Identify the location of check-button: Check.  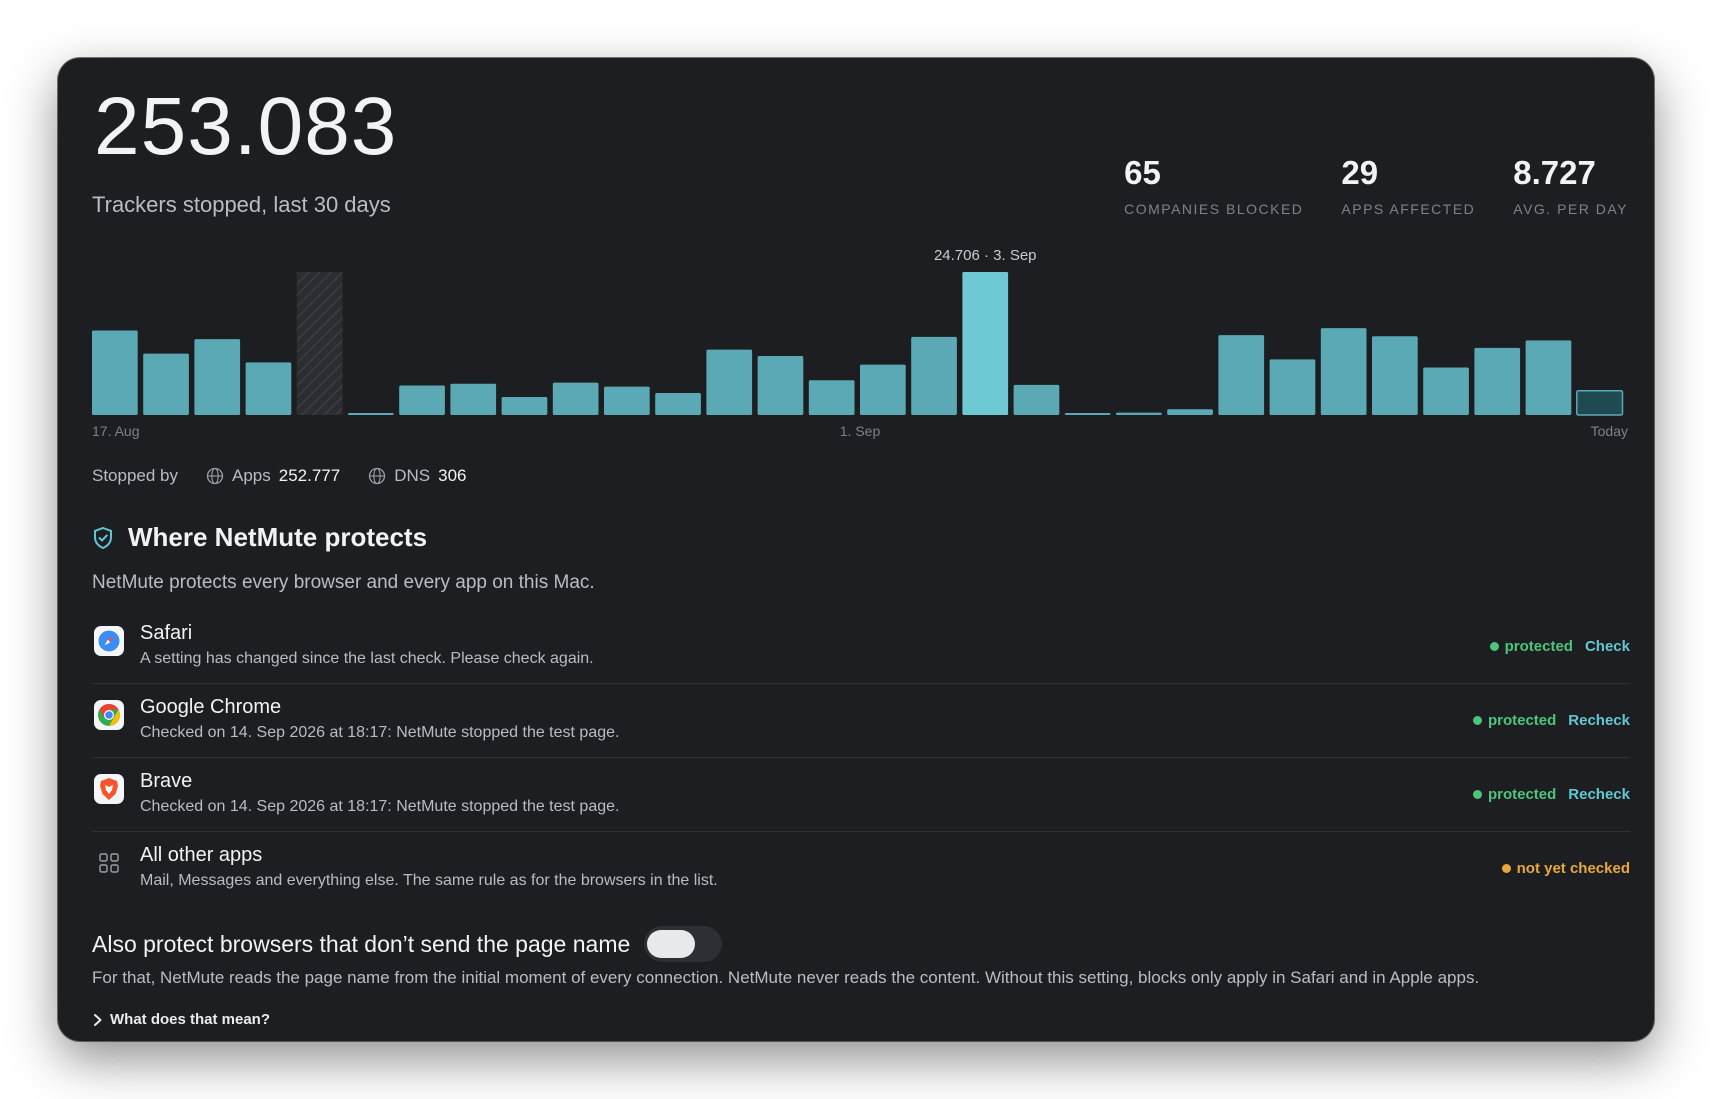
(1607, 646).